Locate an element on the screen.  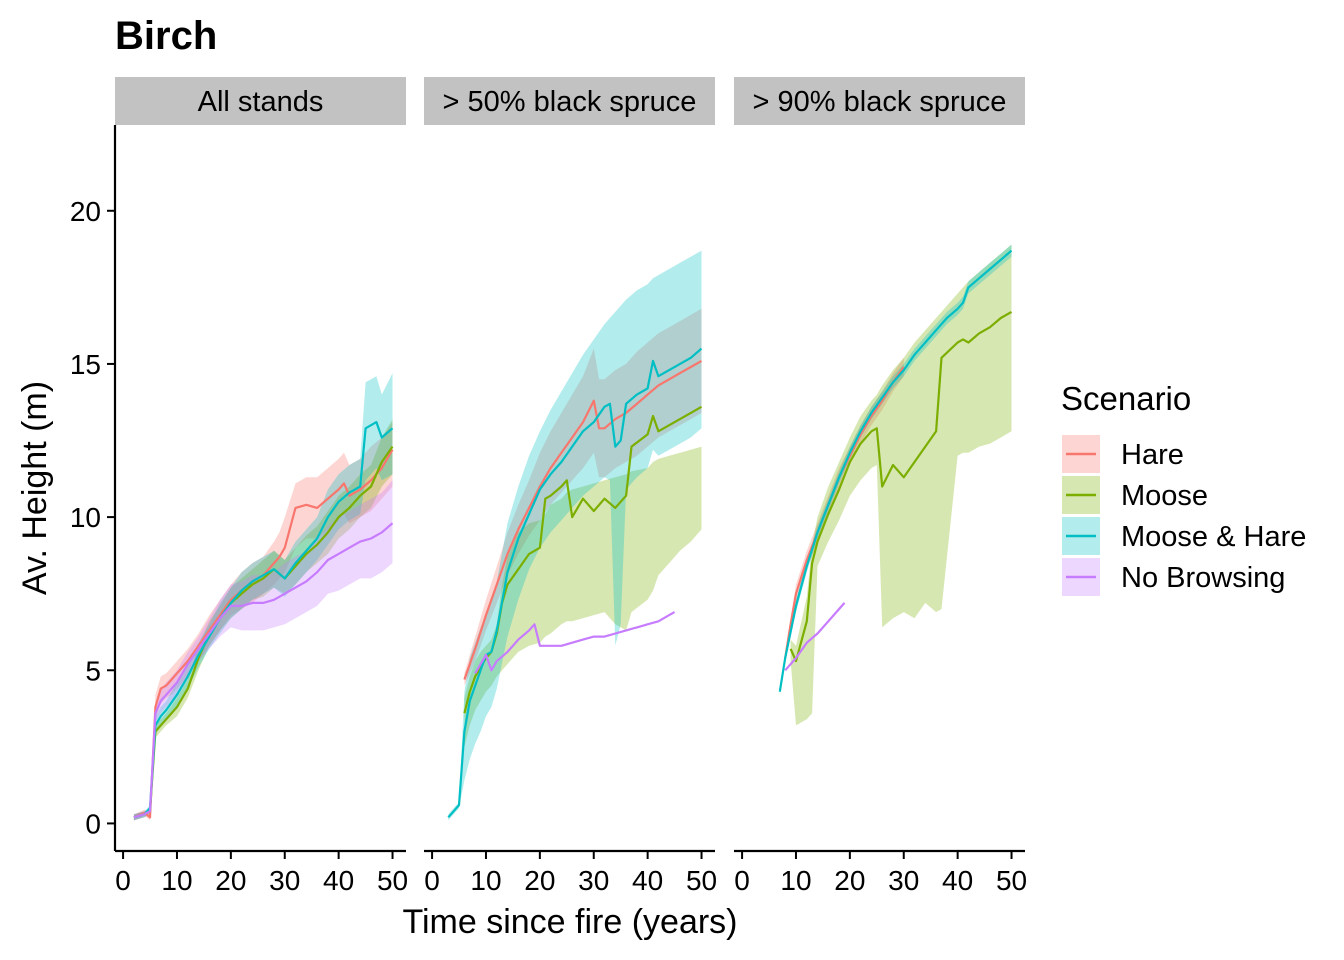
x-axis-title: Time since fire (years) is located at coordinates (569, 922).